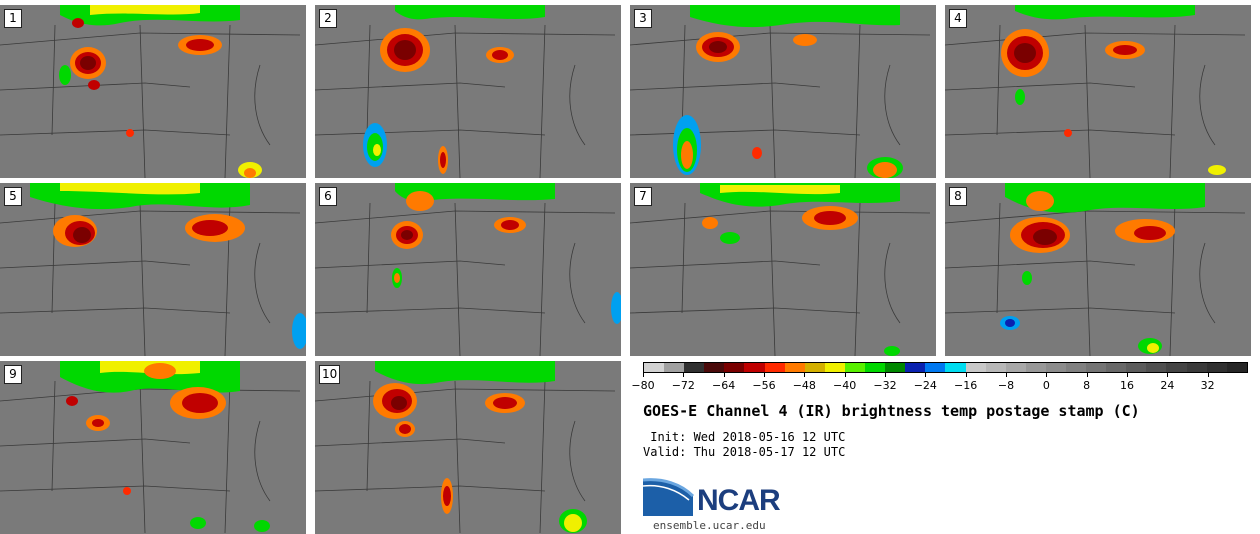  What do you see at coordinates (328, 196) in the screenshot?
I see `panel-label: 6` at bounding box center [328, 196].